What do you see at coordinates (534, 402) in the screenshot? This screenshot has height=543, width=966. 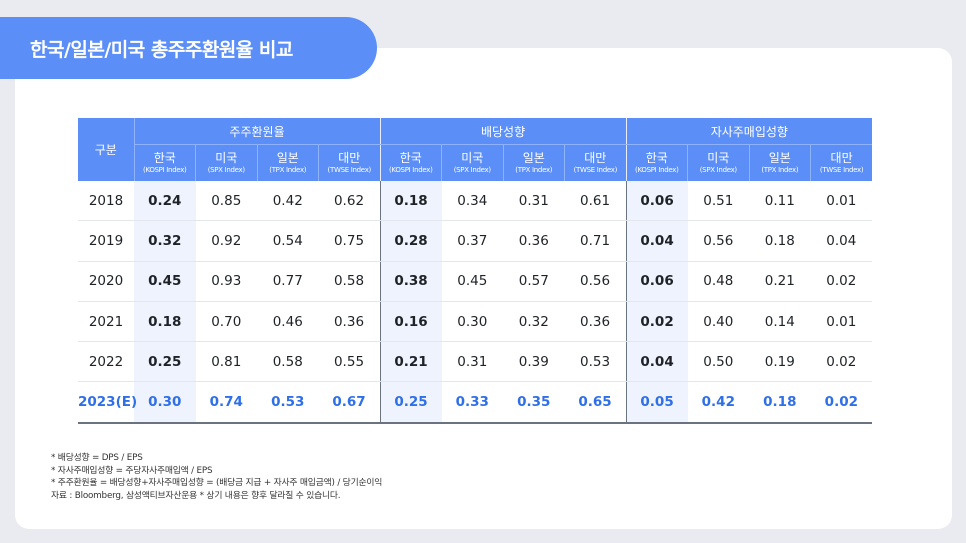 I see `value-cell: 0.35` at bounding box center [534, 402].